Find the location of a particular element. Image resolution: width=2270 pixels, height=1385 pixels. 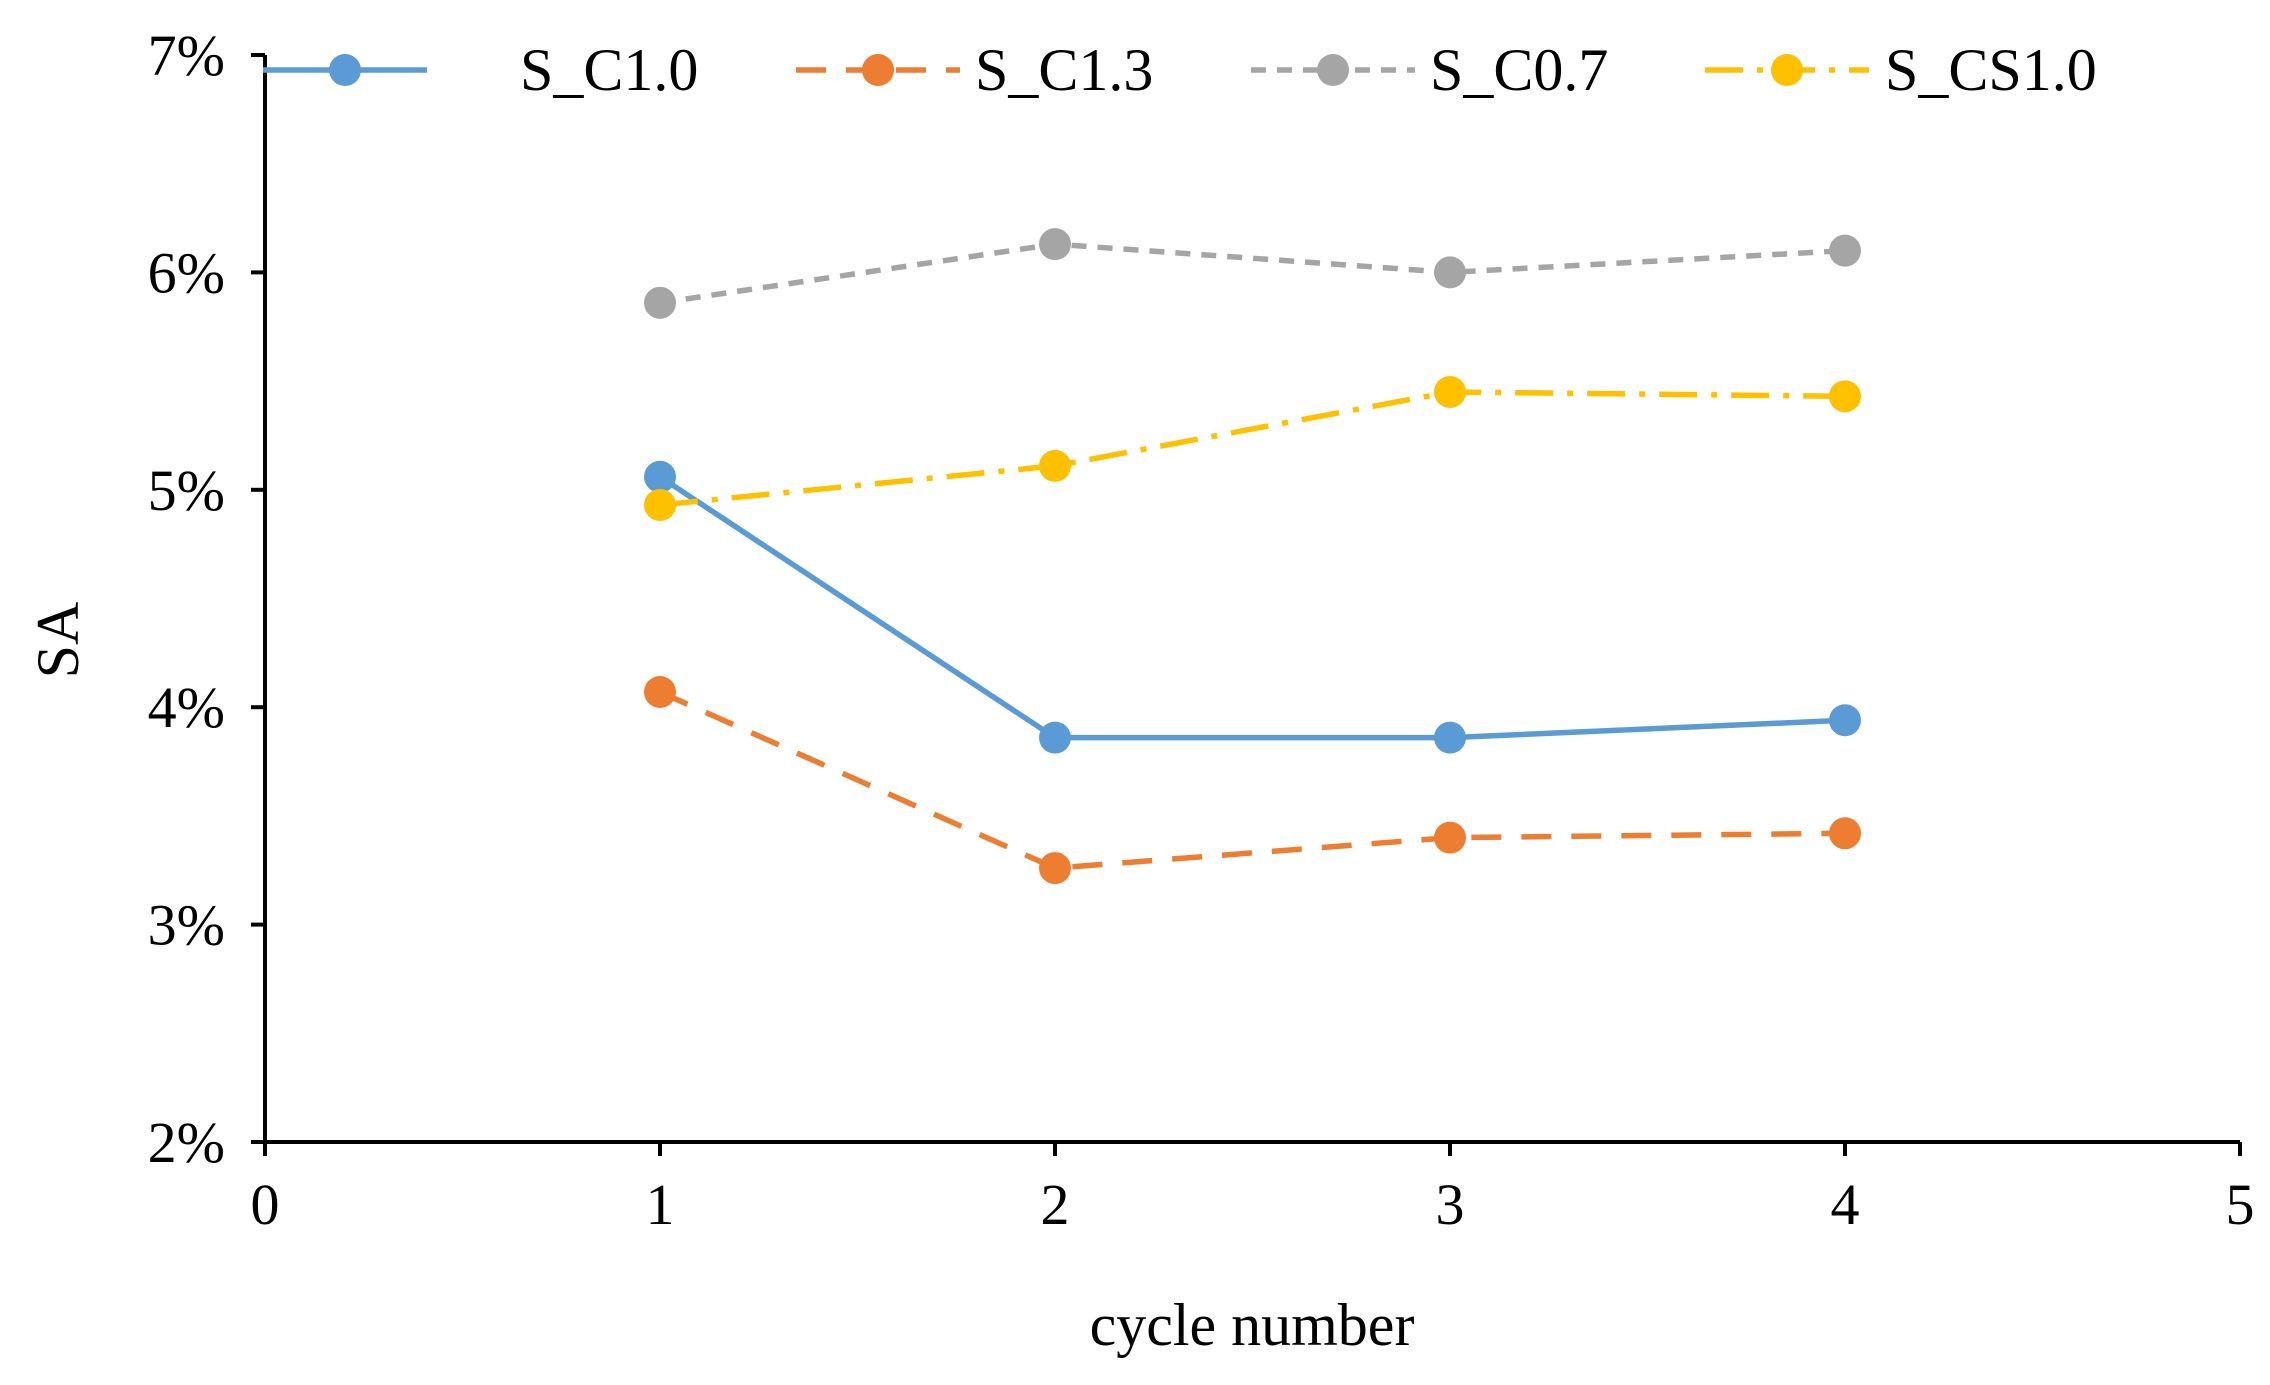

legend: S_C1.0 S_C1.3 S_C0.7 S_CS1.0 is located at coordinates (1180, 70).